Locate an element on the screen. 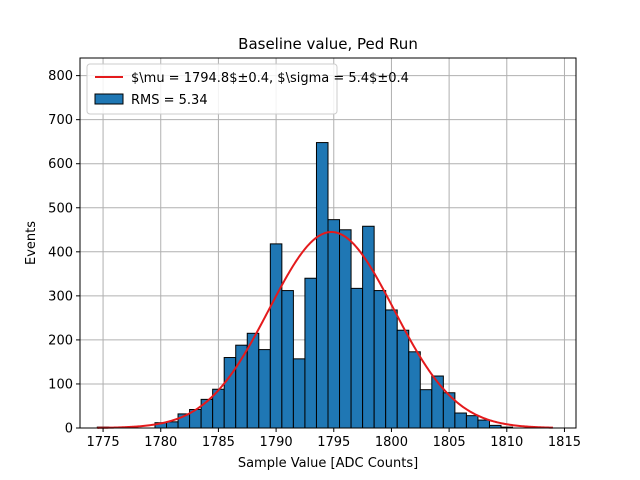 This screenshot has height=480, width=640. legend-frame is located at coordinates (212, 89).